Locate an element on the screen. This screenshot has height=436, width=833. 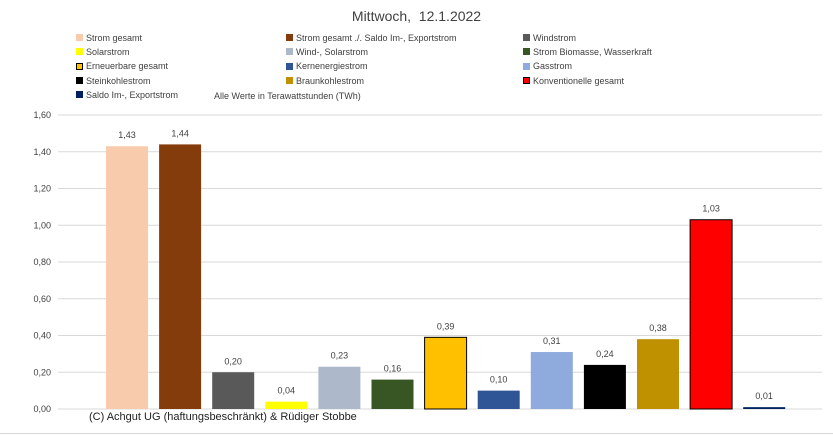
legend-item: Strom gesamt ./. Saldo Im-, Exportstrom is located at coordinates (371, 38).